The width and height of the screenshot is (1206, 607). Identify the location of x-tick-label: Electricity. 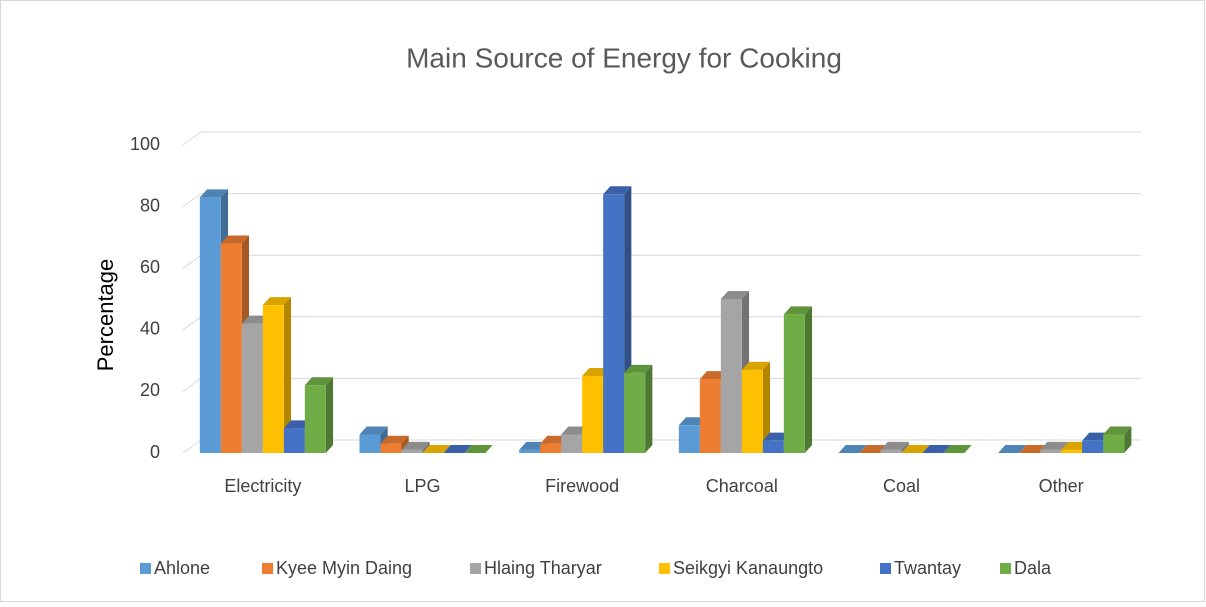
(262, 486).